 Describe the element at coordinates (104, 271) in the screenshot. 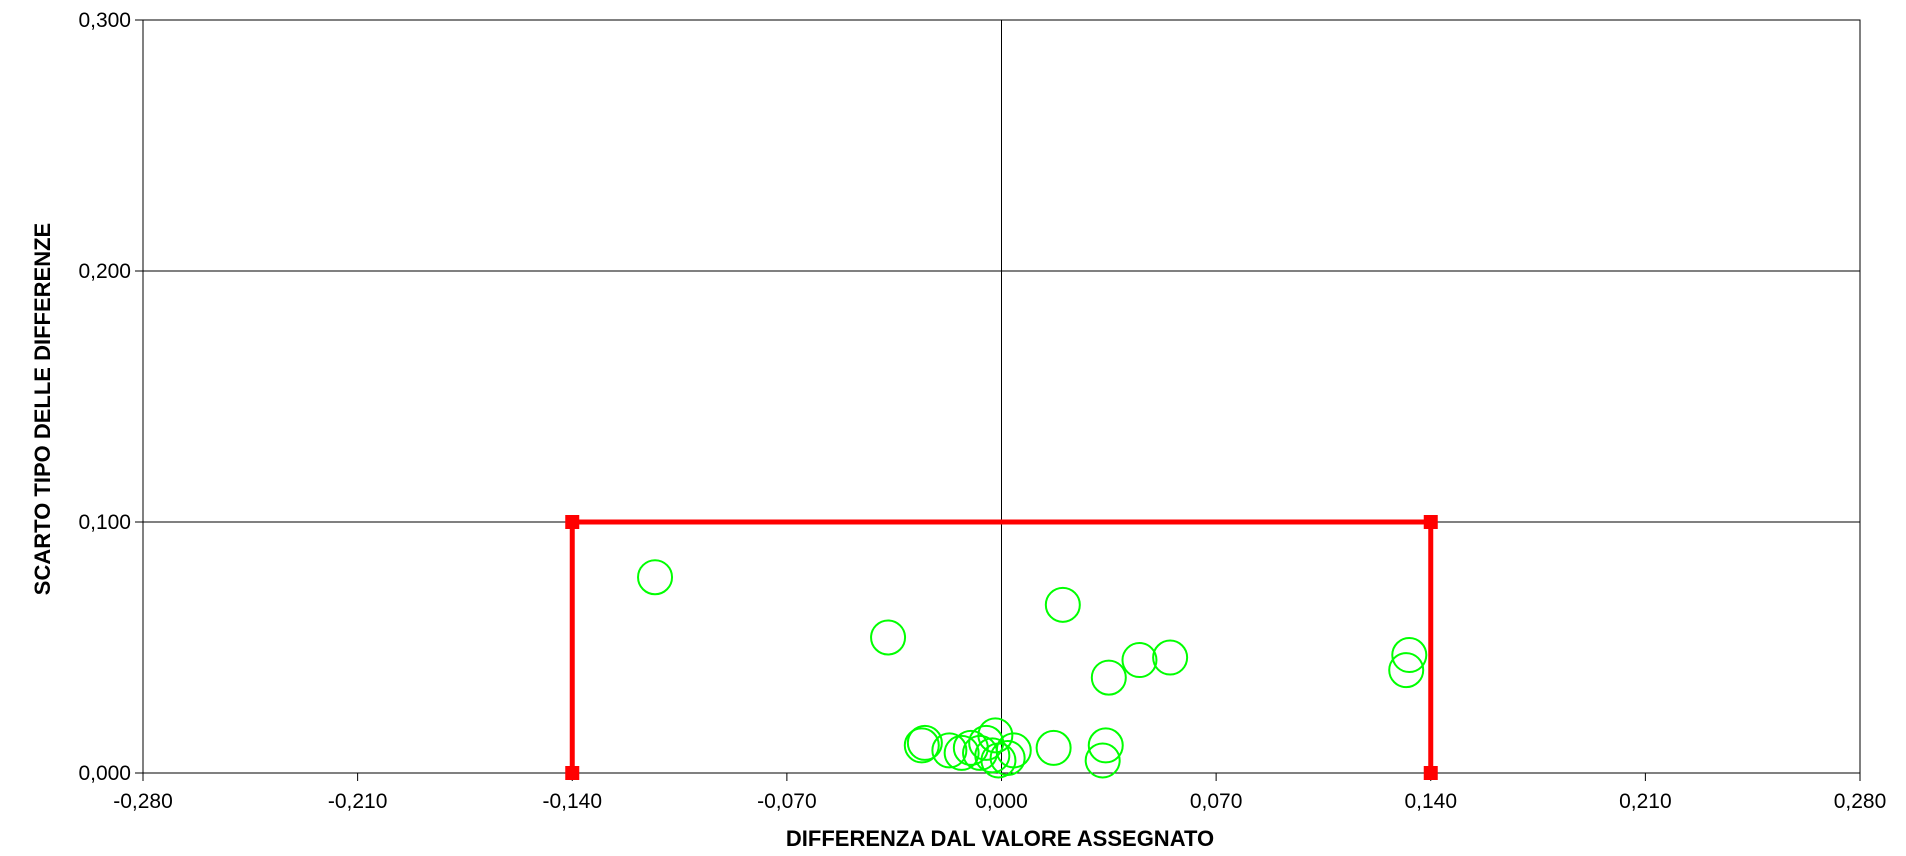

I see `y-tick-label: 0,200` at that location.